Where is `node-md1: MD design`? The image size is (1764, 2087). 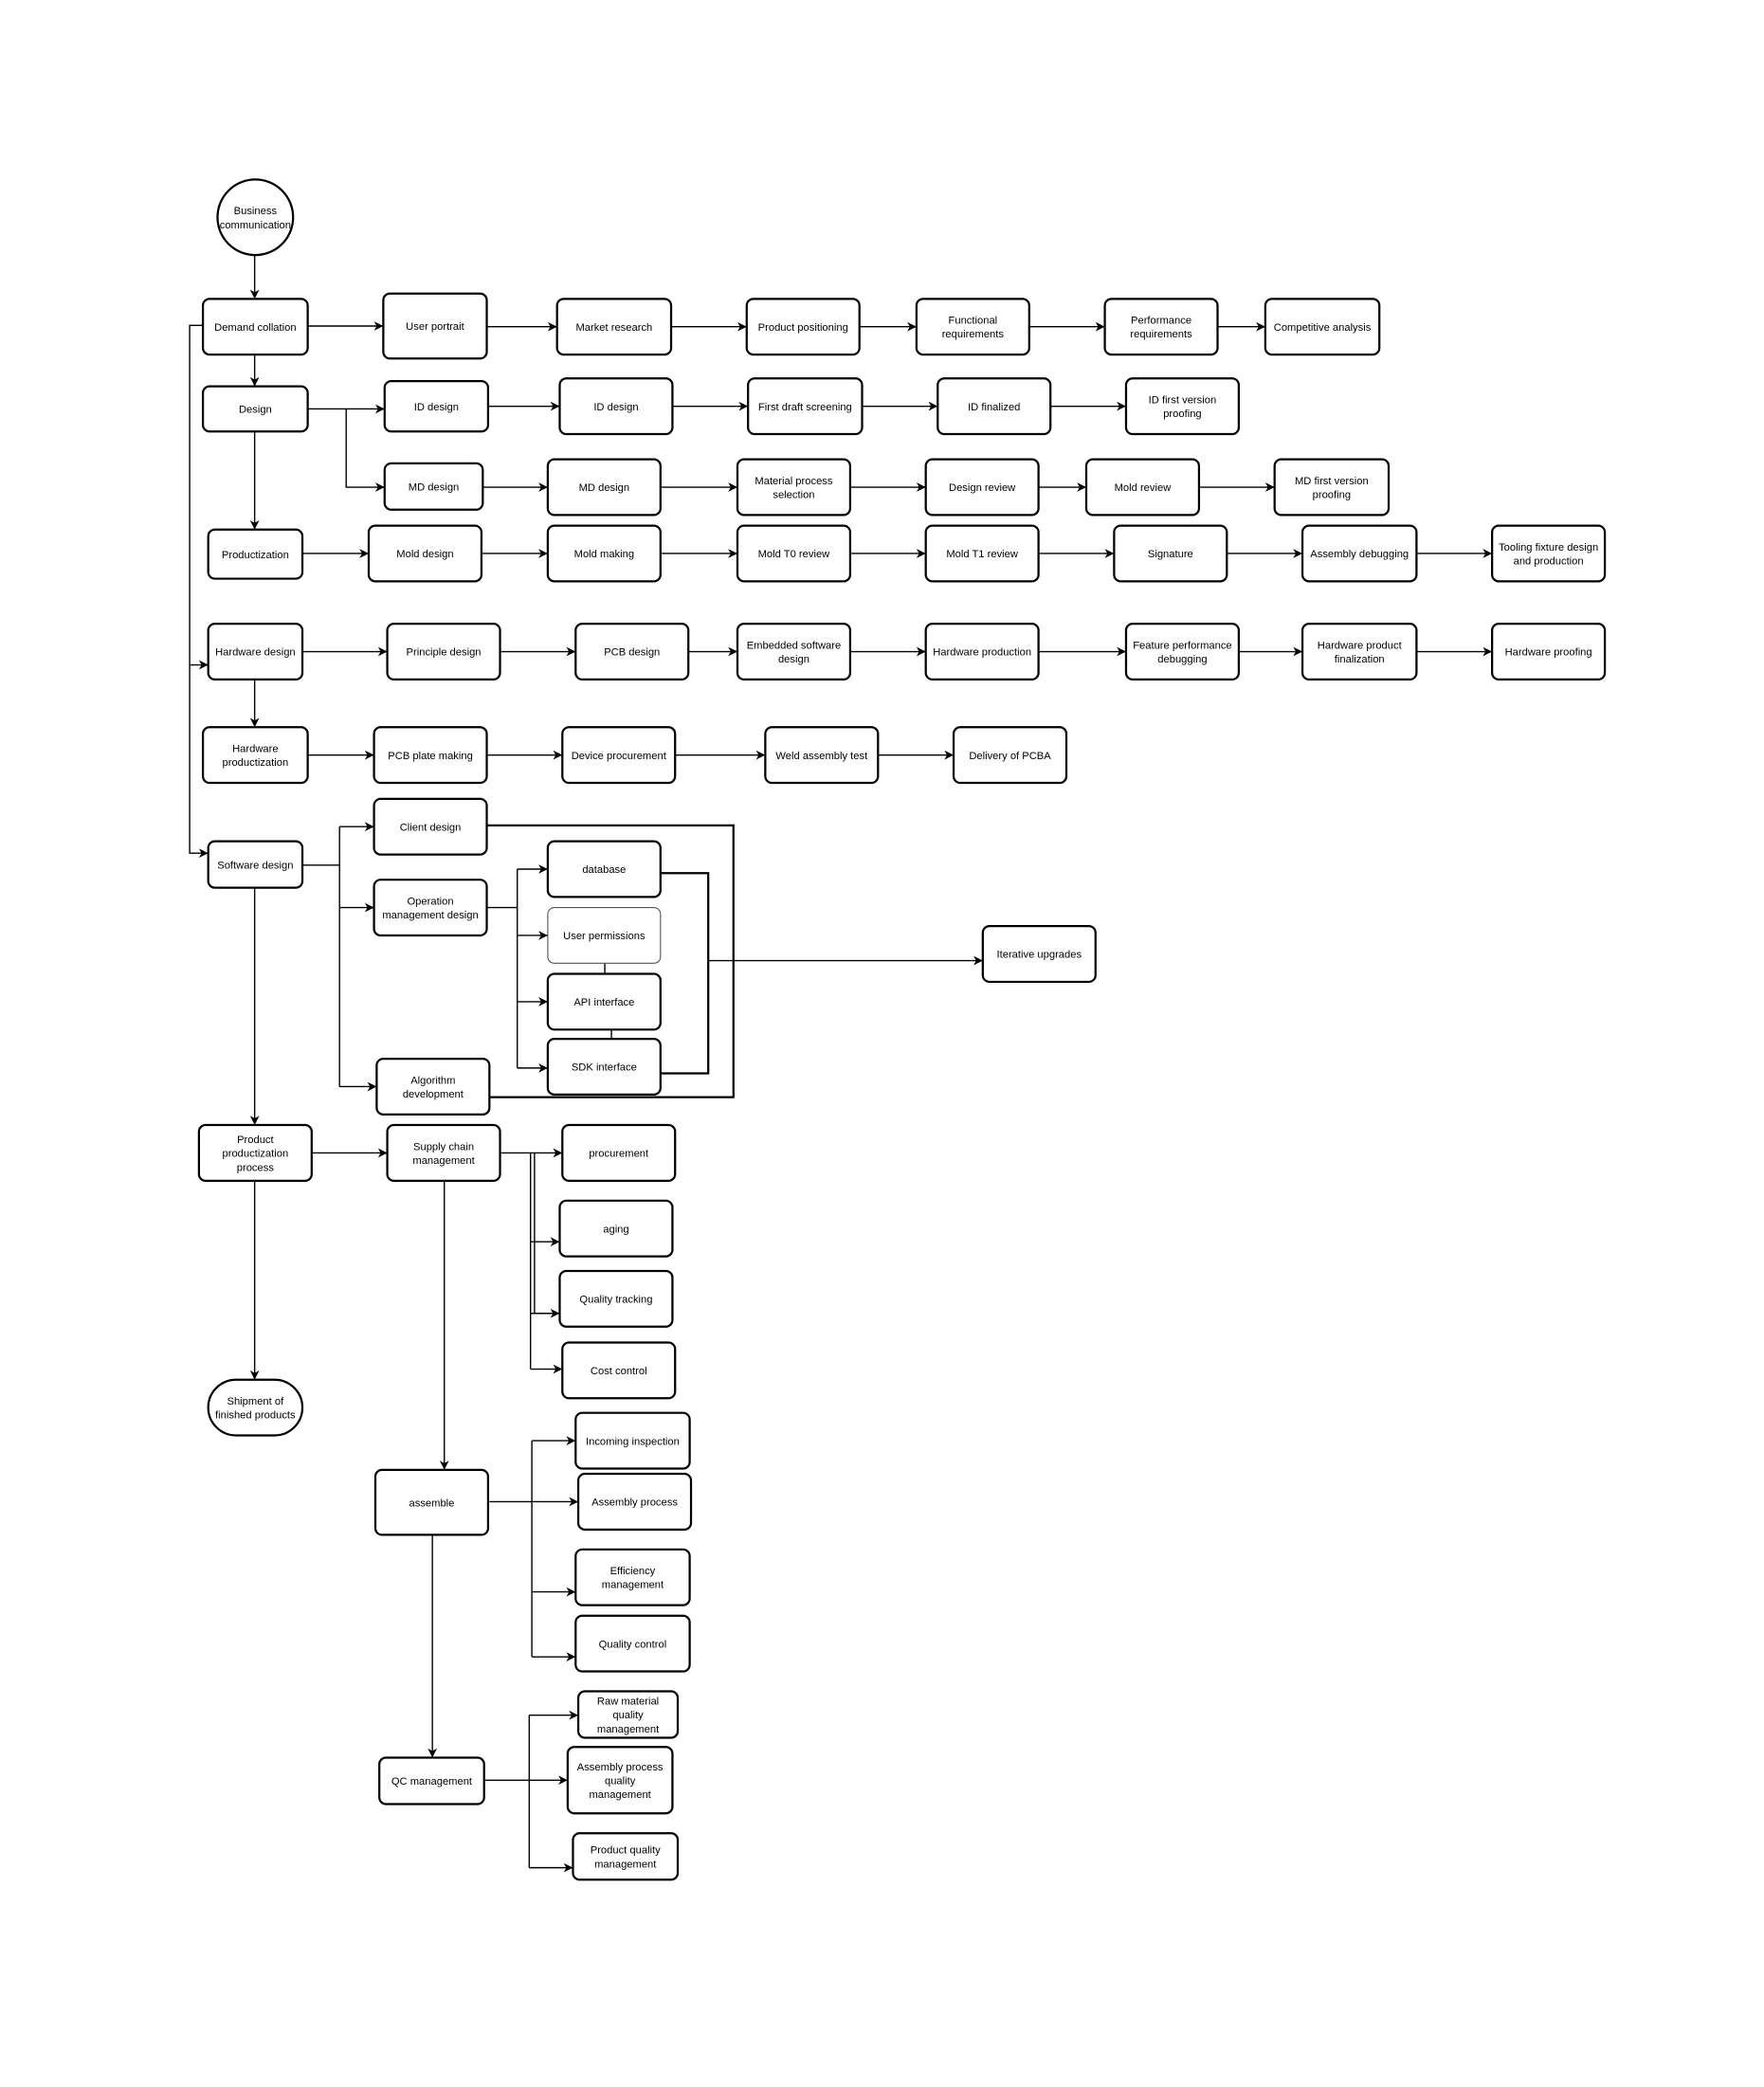
node-md1: MD design is located at coordinates (433, 486).